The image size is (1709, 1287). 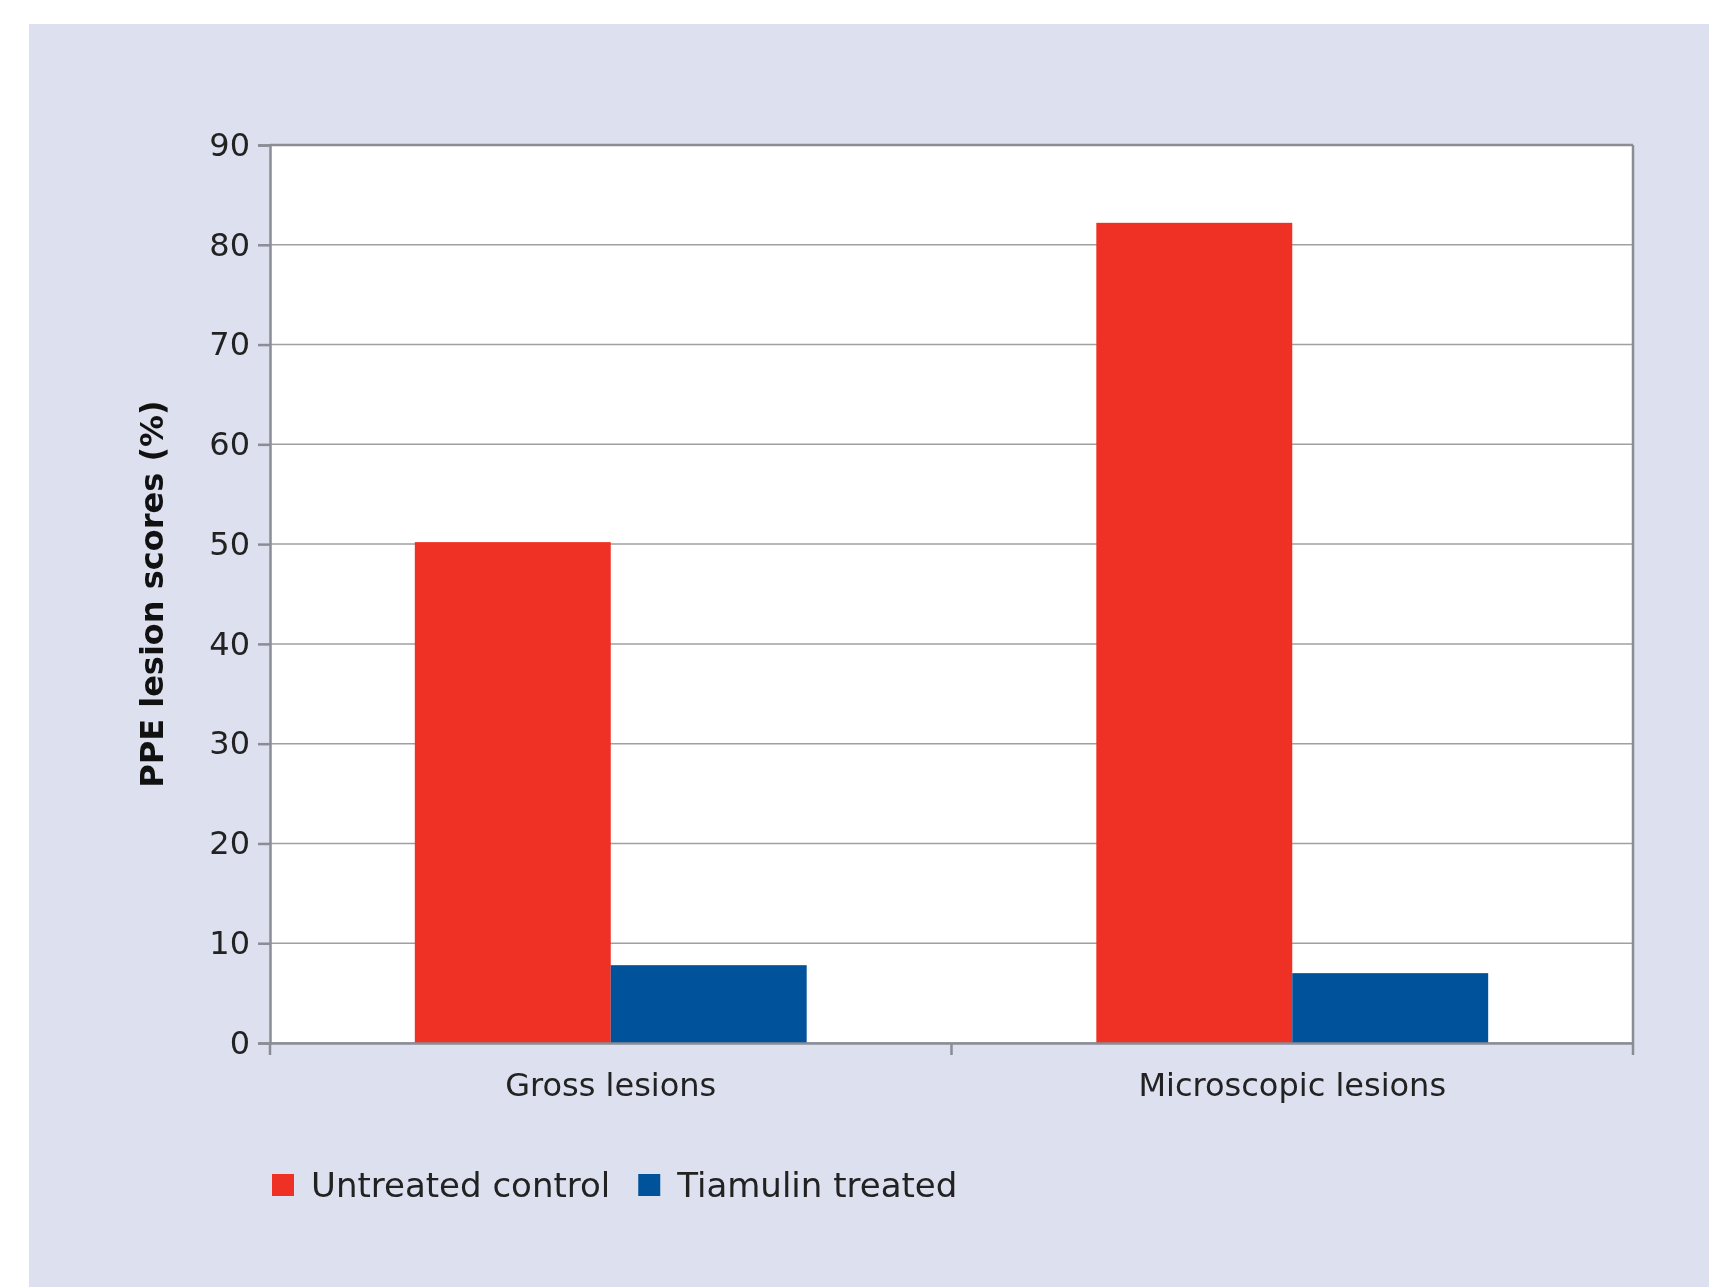 What do you see at coordinates (1292, 1084) in the screenshot?
I see `x-tick-label: Microscopic lesions` at bounding box center [1292, 1084].